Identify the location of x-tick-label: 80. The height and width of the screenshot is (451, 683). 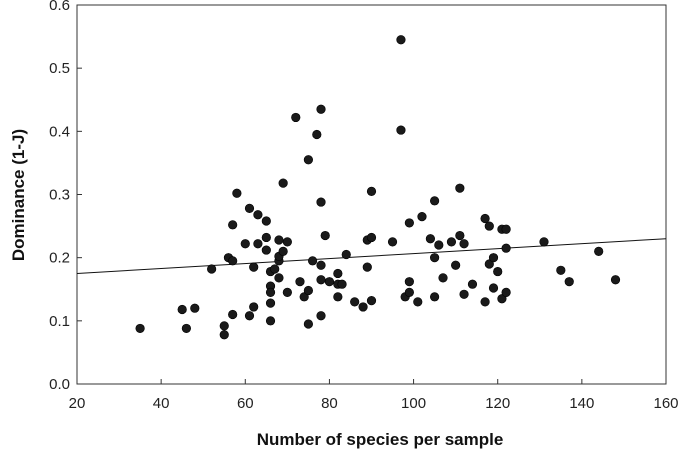
(329, 403).